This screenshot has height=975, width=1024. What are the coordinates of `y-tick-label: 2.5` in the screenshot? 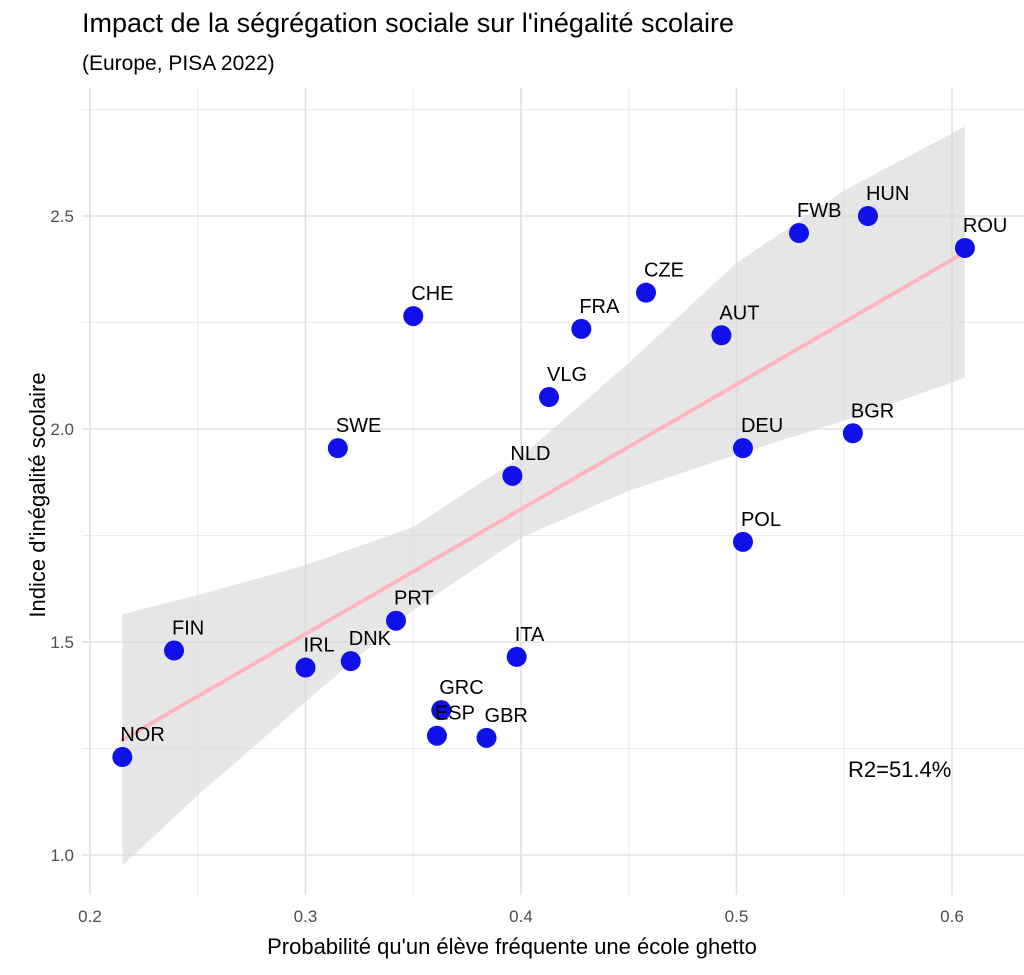 It's located at (62, 216).